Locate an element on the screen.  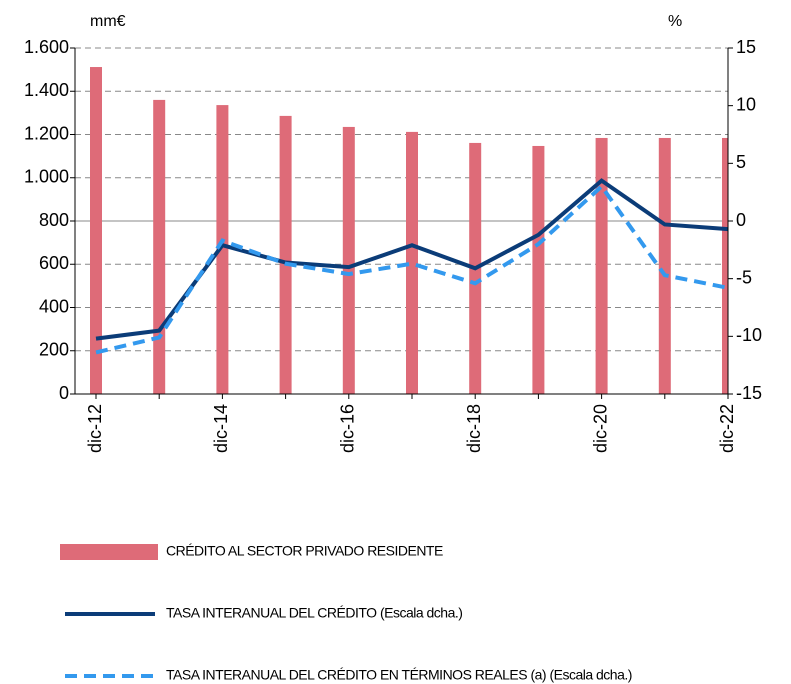
y2-tick-label: -15 is located at coordinates (749, 393).